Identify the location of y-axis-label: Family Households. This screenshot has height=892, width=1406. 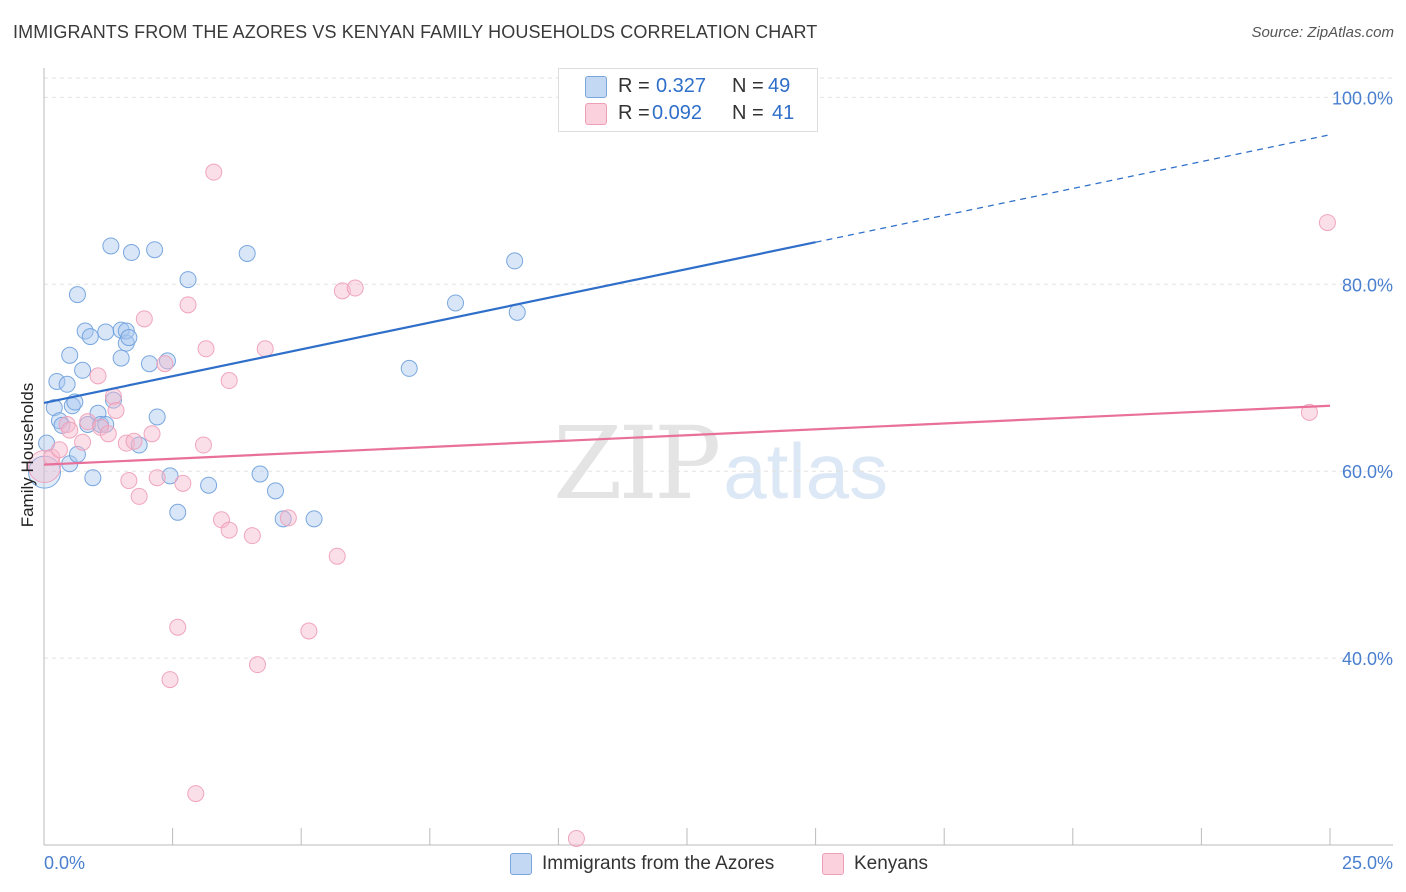
(27, 455).